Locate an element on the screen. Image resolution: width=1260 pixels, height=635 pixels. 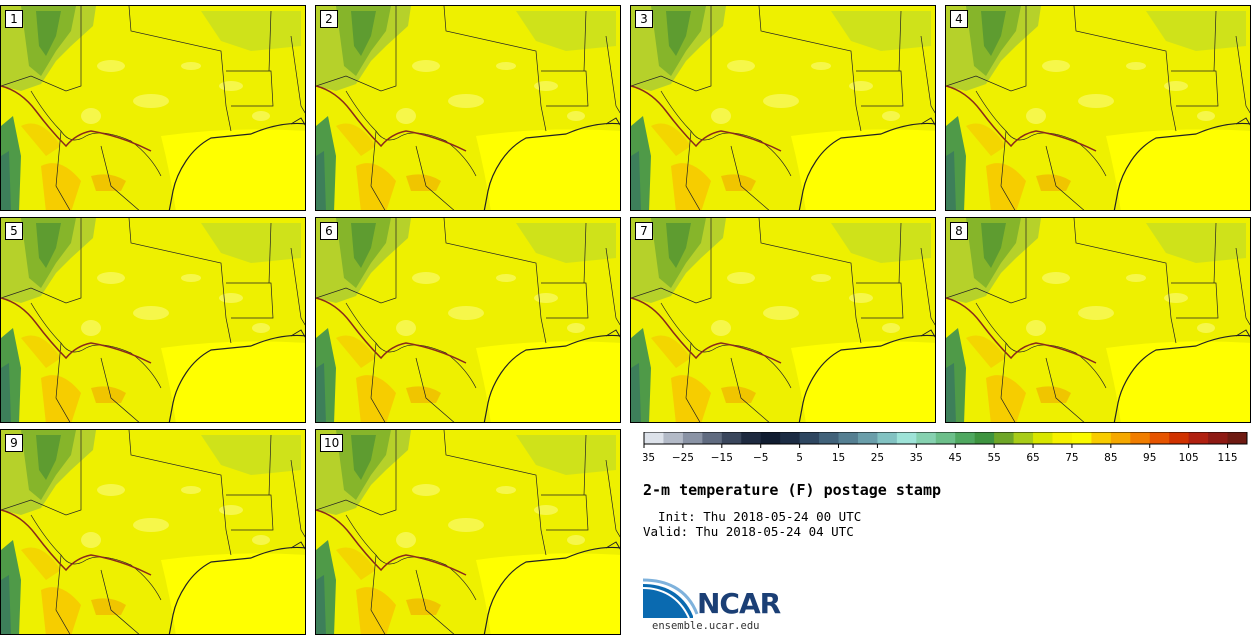
panel-number-label: 3 is located at coordinates (644, 19).